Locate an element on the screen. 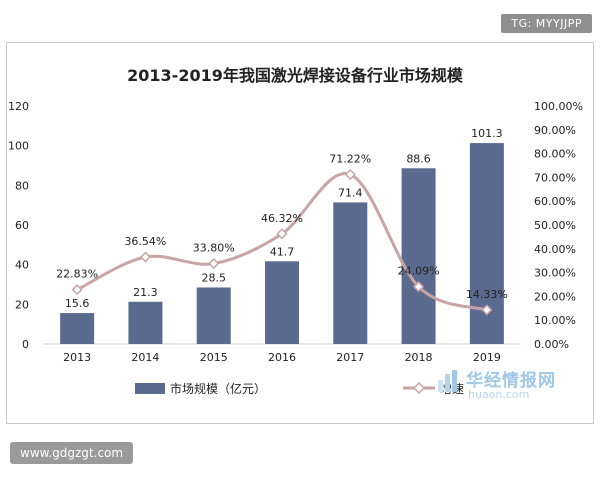 This screenshot has height=480, width=600. tag-badge: TG: MYYJJPP is located at coordinates (546, 23).